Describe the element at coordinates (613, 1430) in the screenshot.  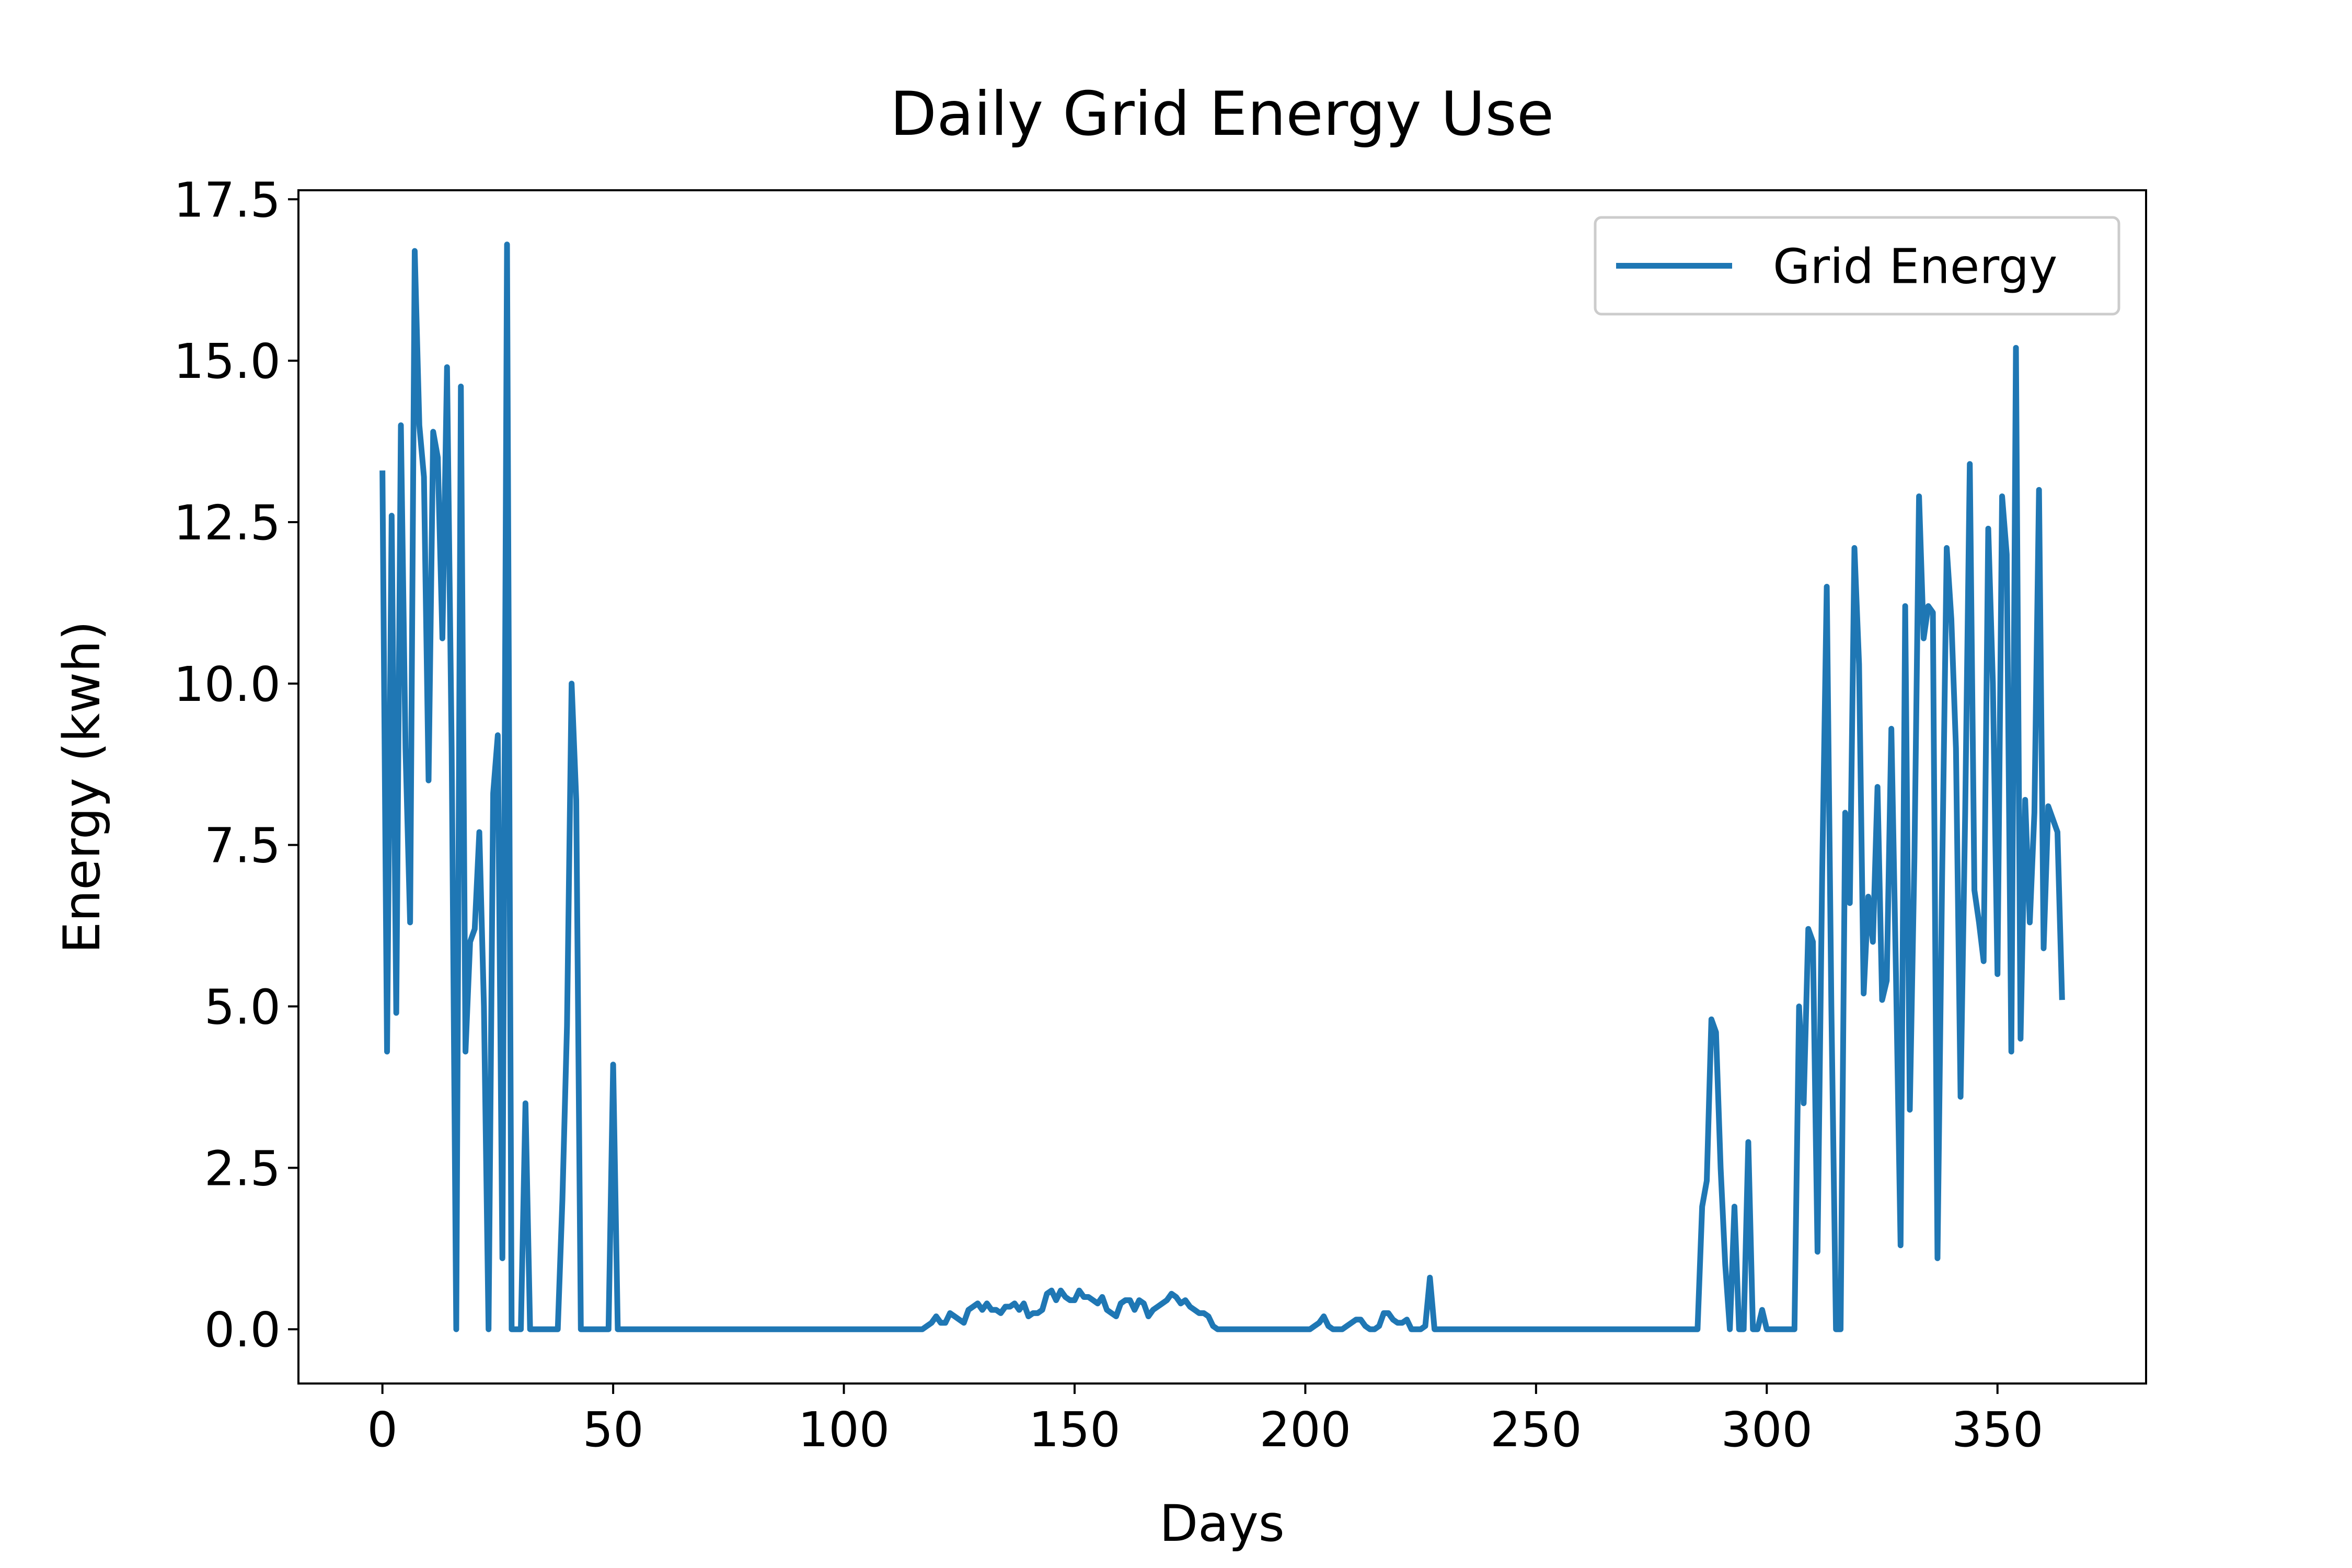
I see `x-tick-label: 50` at that location.